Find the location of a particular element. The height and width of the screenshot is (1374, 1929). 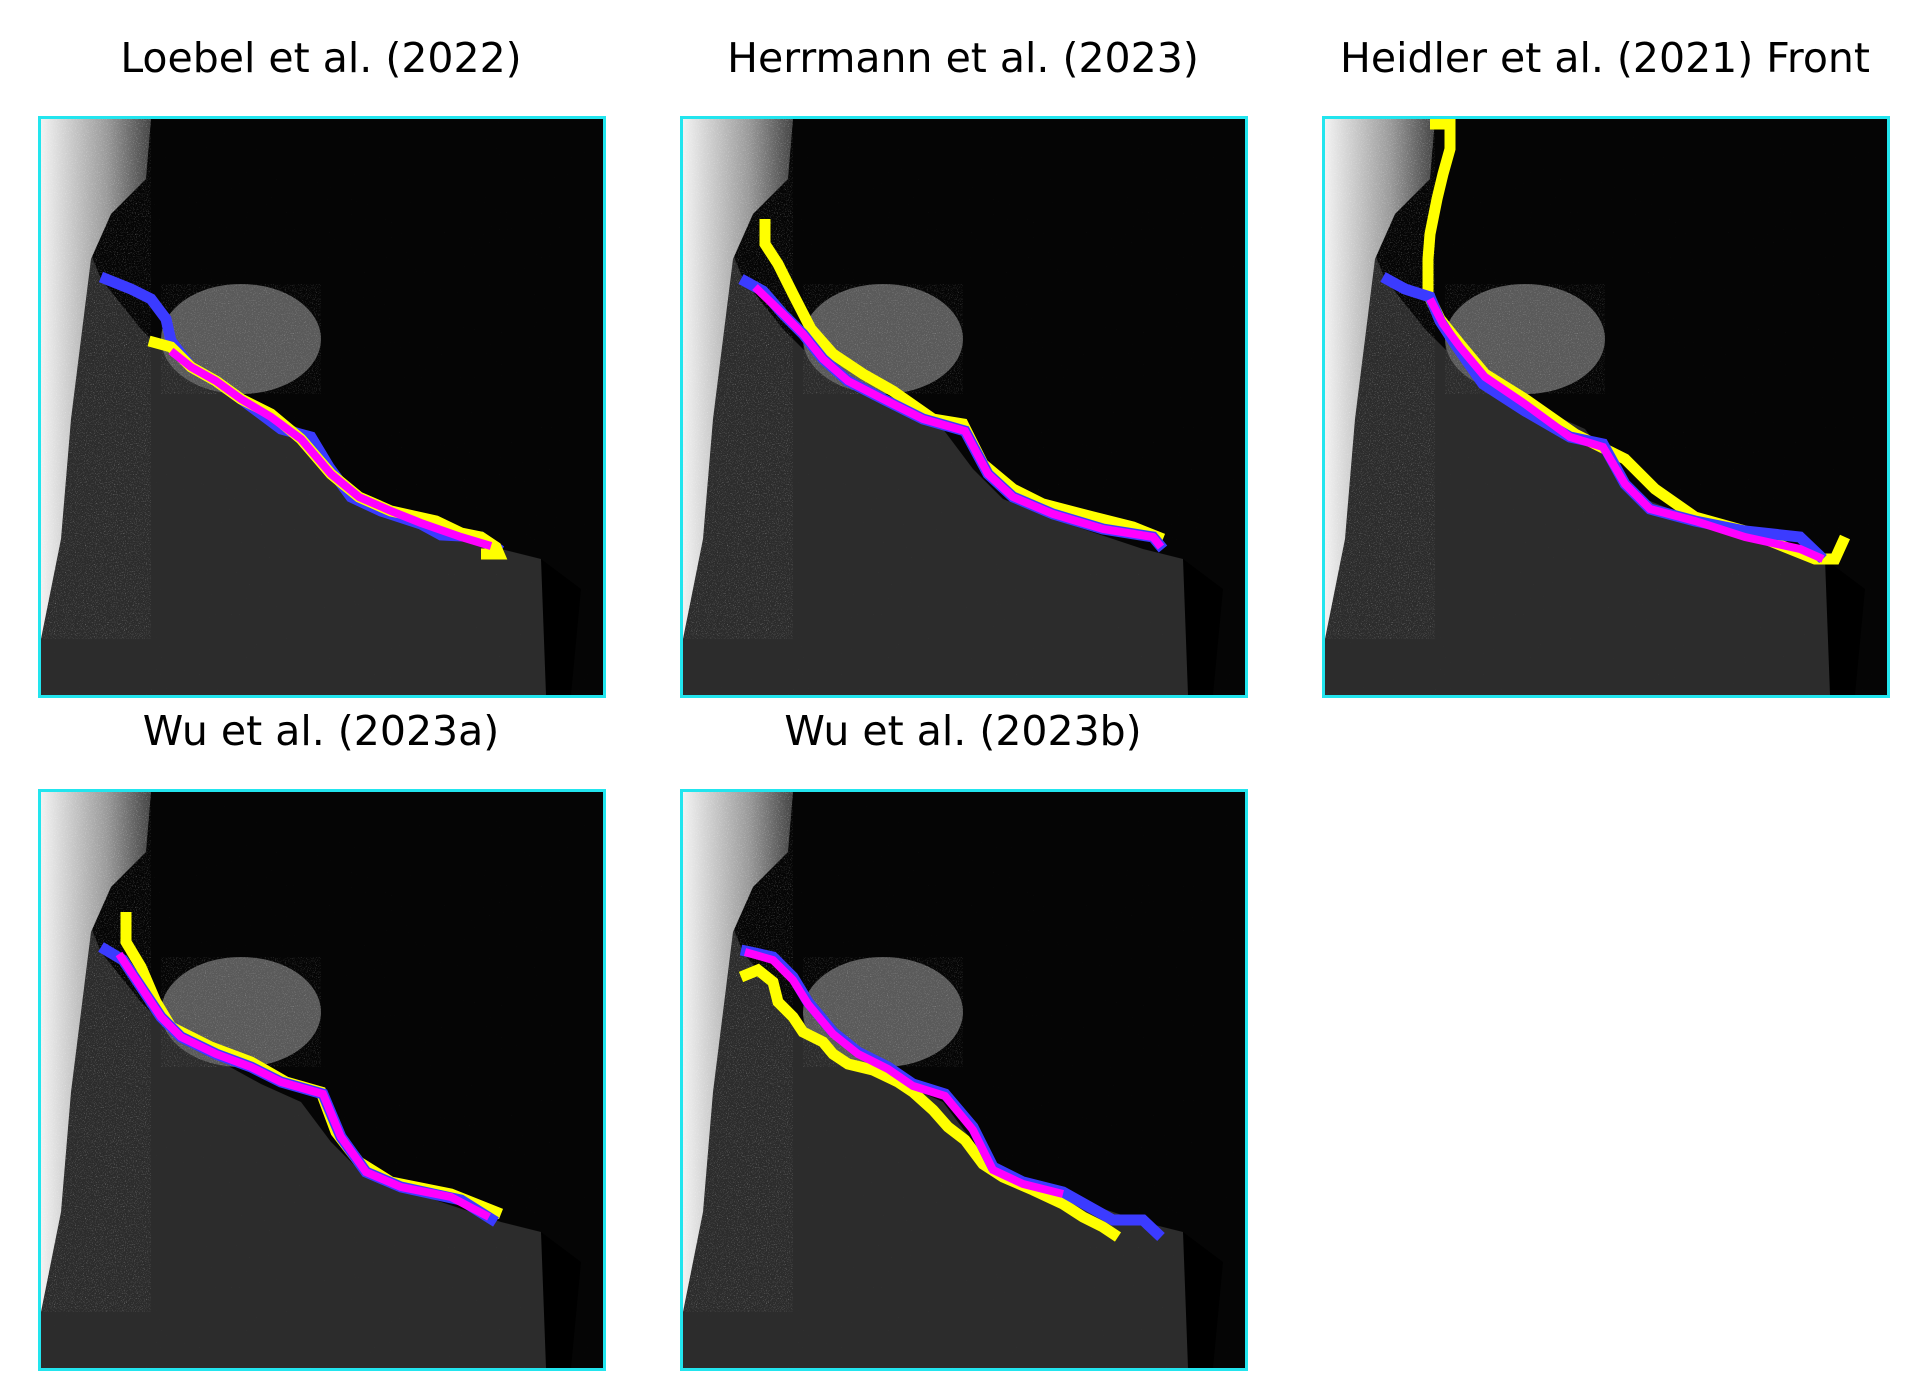

panel-title: Herrmann et al. (2023) is located at coordinates (963, 58).